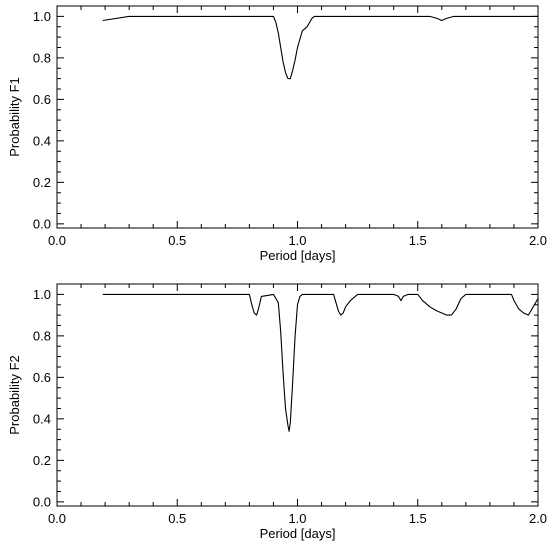 The image size is (560, 546). What do you see at coordinates (14, 116) in the screenshot?
I see `panel1-y-axis-label: Probability F1` at bounding box center [14, 116].